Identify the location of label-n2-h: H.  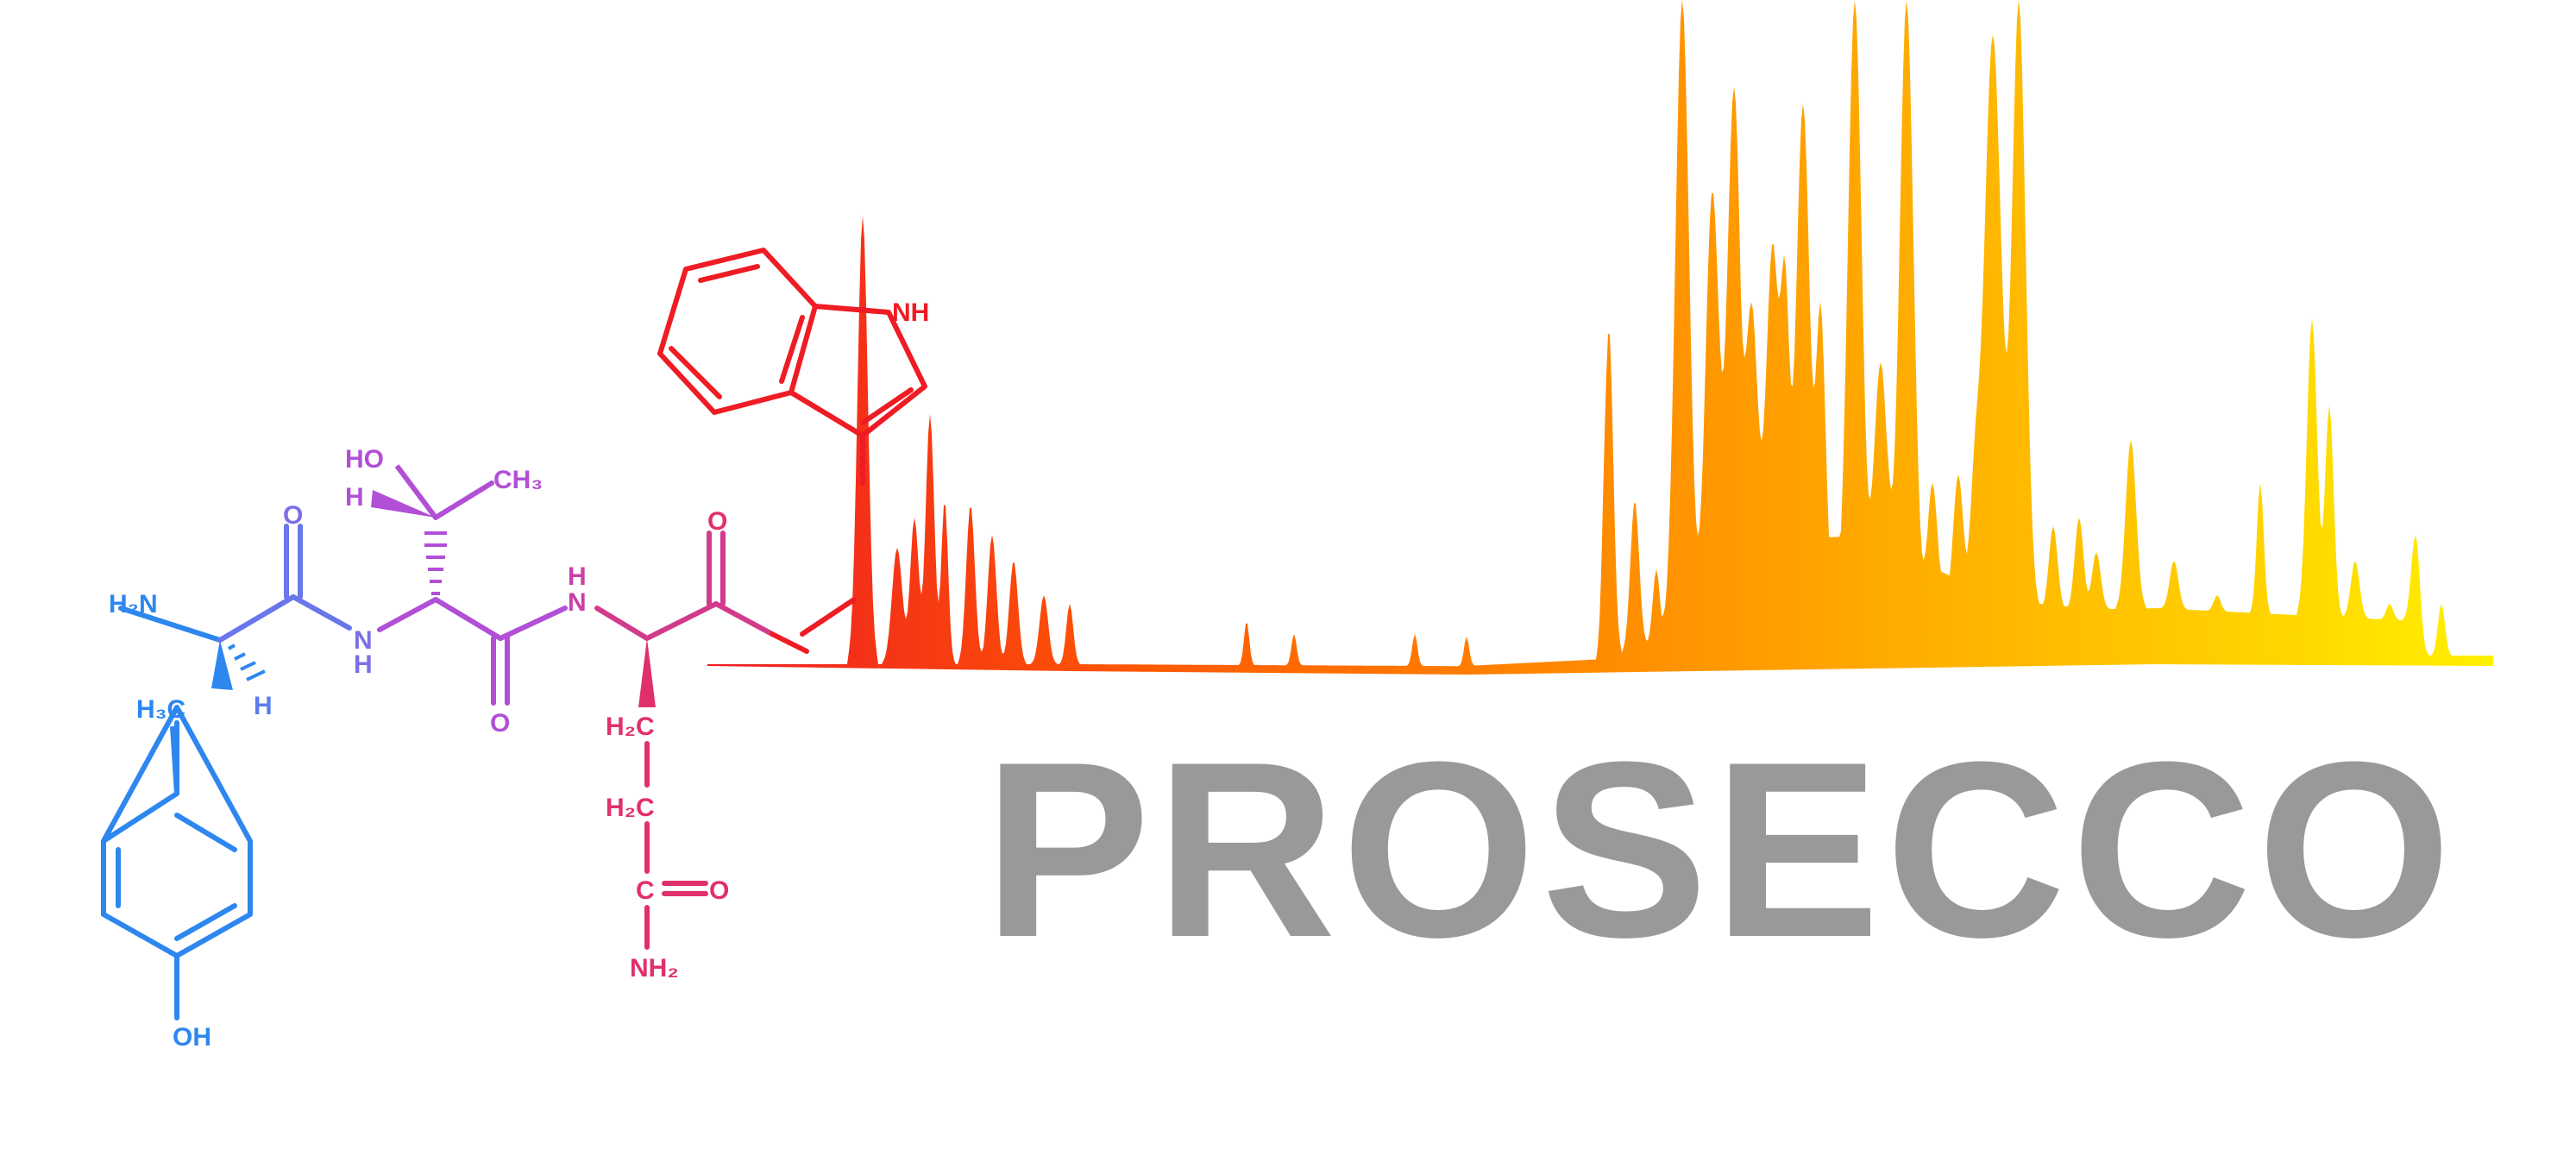
(577, 576).